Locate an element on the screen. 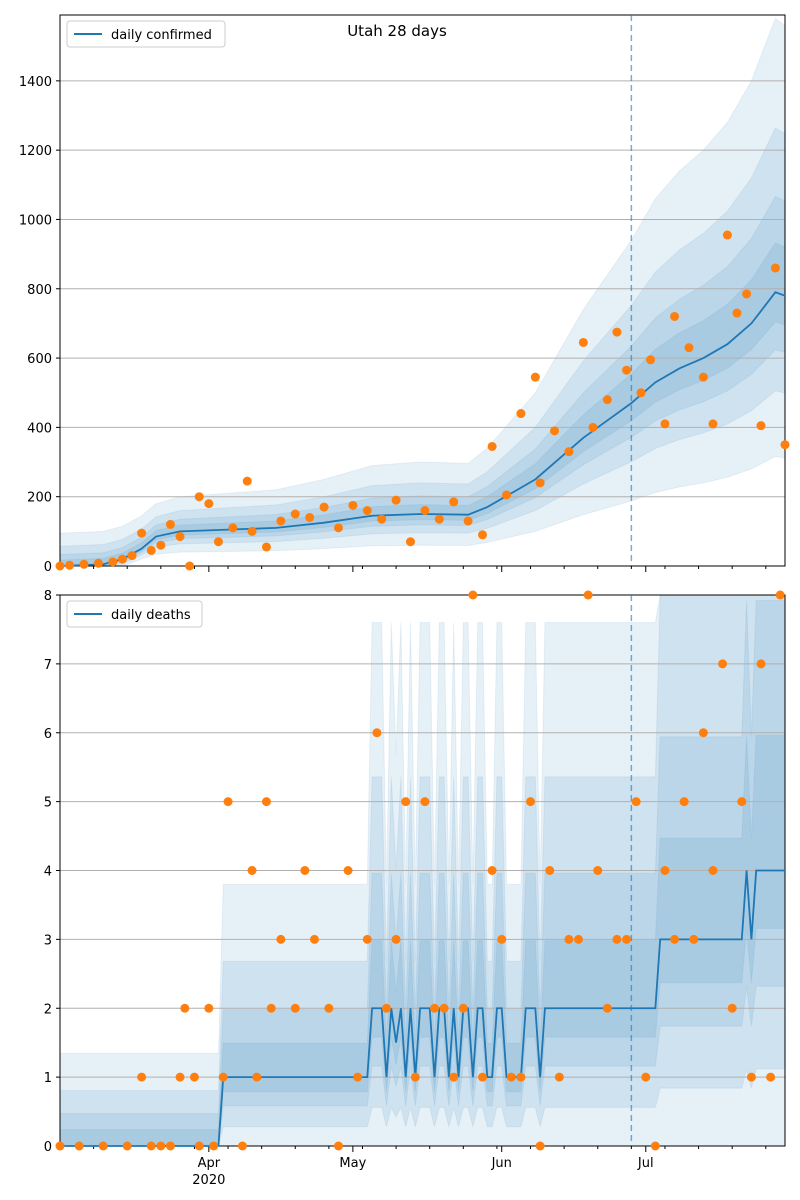 Image resolution: width=800 pixels, height=1200 pixels. x-axis: Apr 2020 May Jun Jul is located at coordinates (413, 1167).